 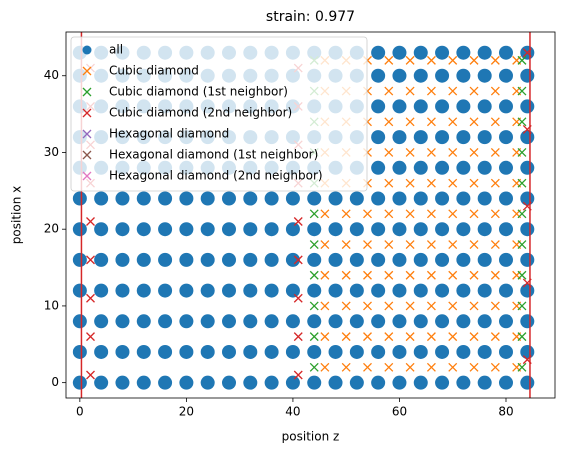 What do you see at coordinates (80, 412) in the screenshot?
I see `x-tick-label: 0` at bounding box center [80, 412].